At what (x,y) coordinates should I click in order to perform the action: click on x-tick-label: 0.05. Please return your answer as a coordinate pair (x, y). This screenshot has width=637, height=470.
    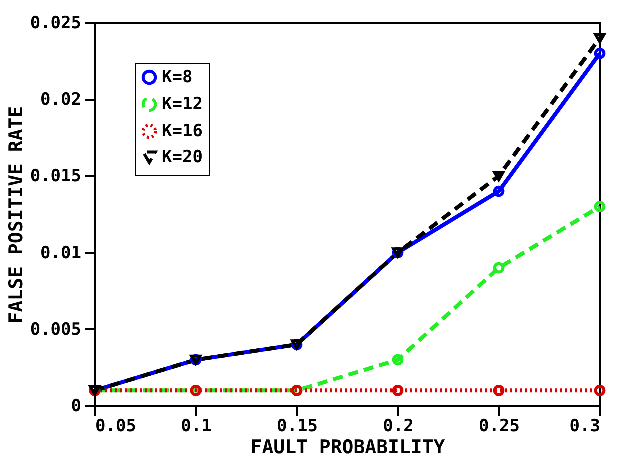
    Looking at the image, I should click on (116, 426).